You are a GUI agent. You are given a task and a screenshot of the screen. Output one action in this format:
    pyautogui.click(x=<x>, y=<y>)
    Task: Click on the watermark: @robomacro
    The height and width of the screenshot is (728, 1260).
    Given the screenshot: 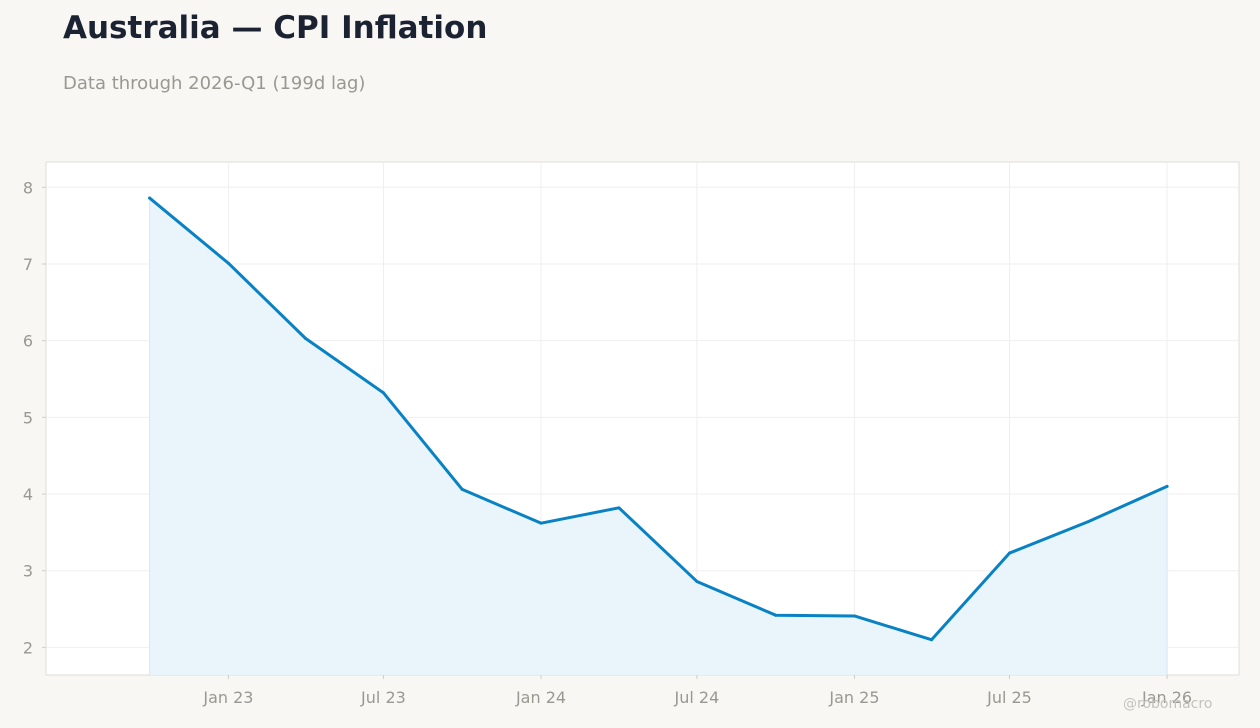 What is the action you would take?
    pyautogui.click(x=1168, y=704)
    